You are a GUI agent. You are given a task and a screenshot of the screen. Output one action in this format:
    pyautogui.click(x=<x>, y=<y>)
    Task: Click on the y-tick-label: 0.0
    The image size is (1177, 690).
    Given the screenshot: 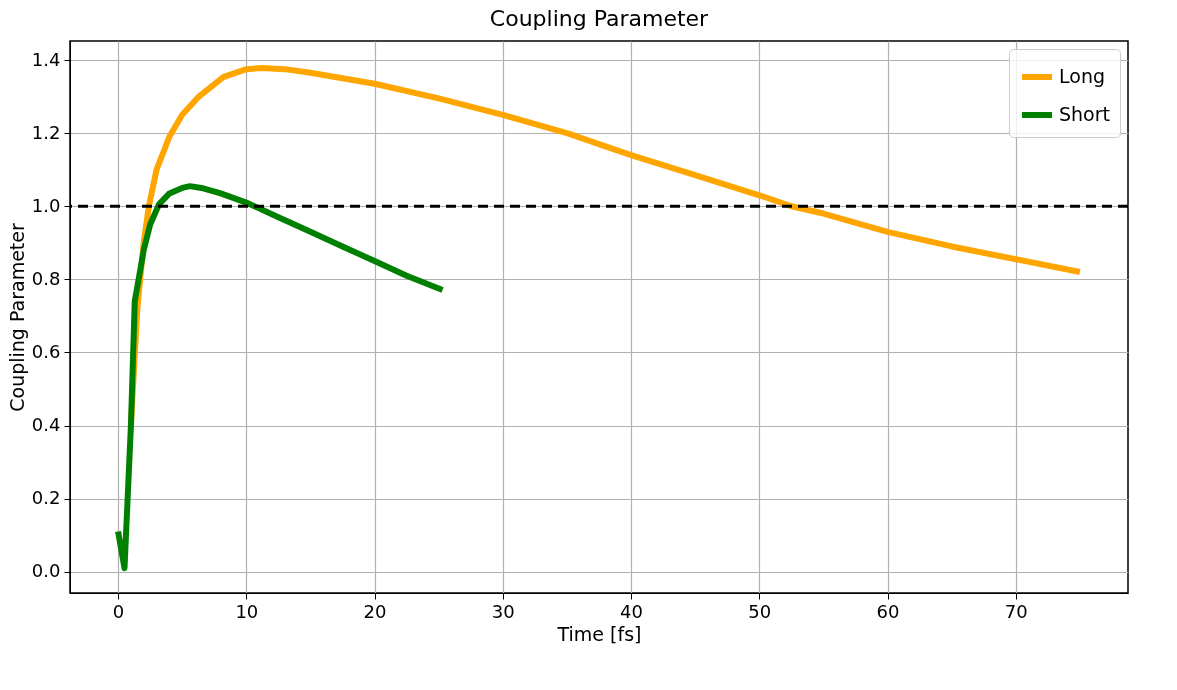 What is the action you would take?
    pyautogui.click(x=46, y=571)
    